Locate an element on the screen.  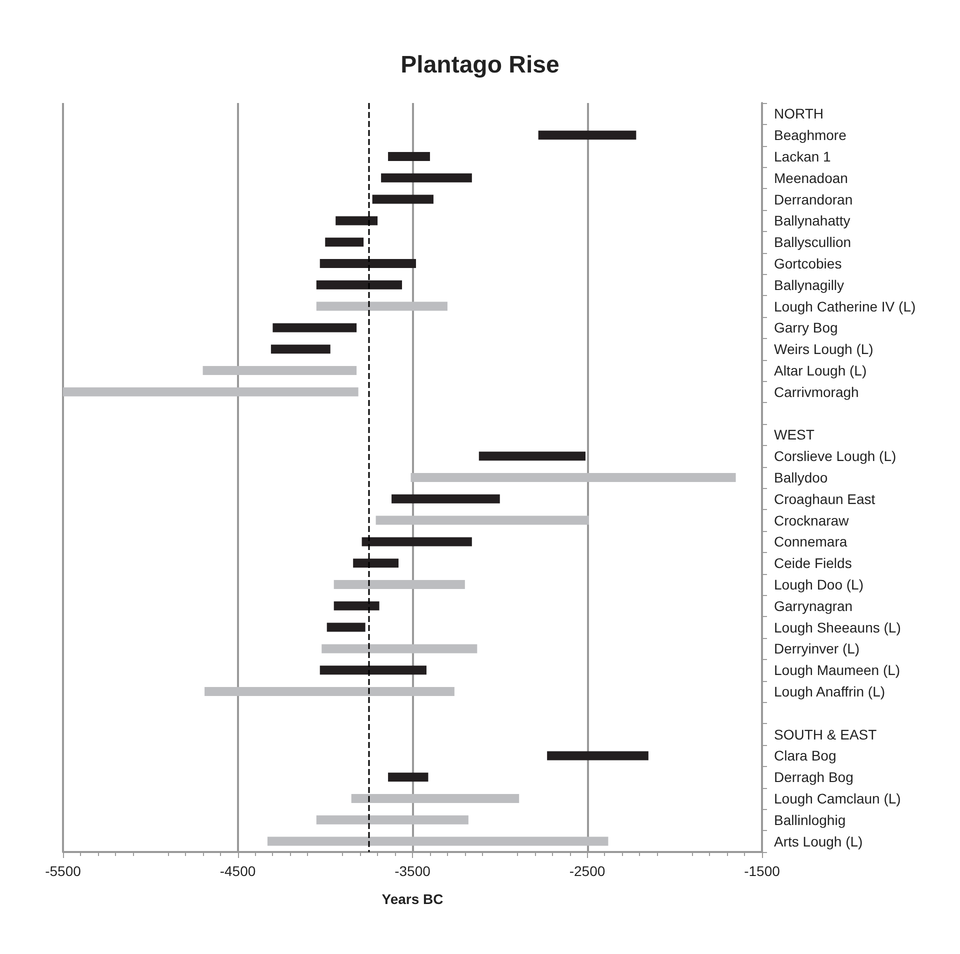
y-tick-label: Lough Camclaun (L) is located at coordinates (837, 798).